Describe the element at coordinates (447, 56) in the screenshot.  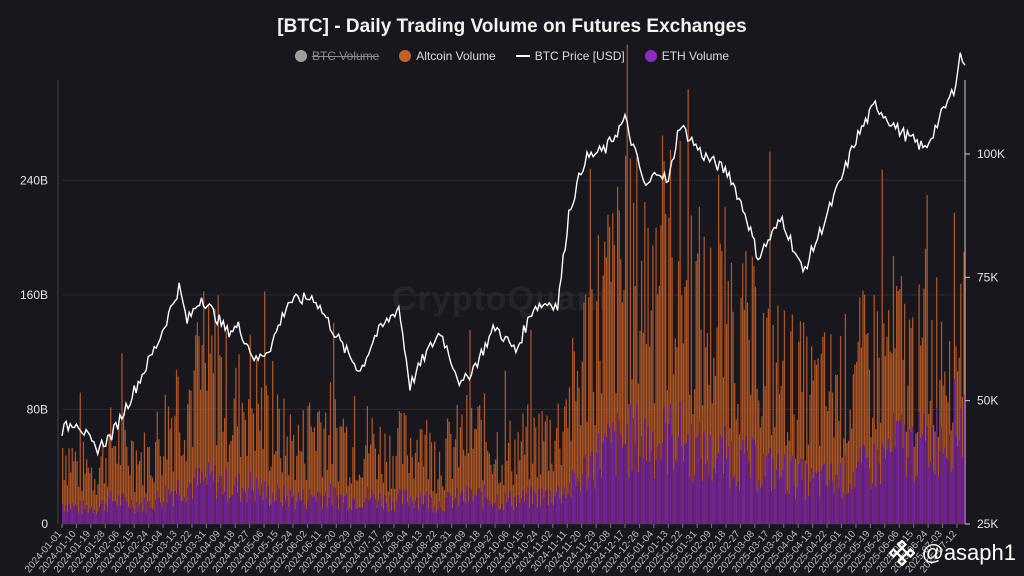
I see `legend-item-altcoin-volume: Altcoin Volume` at that location.